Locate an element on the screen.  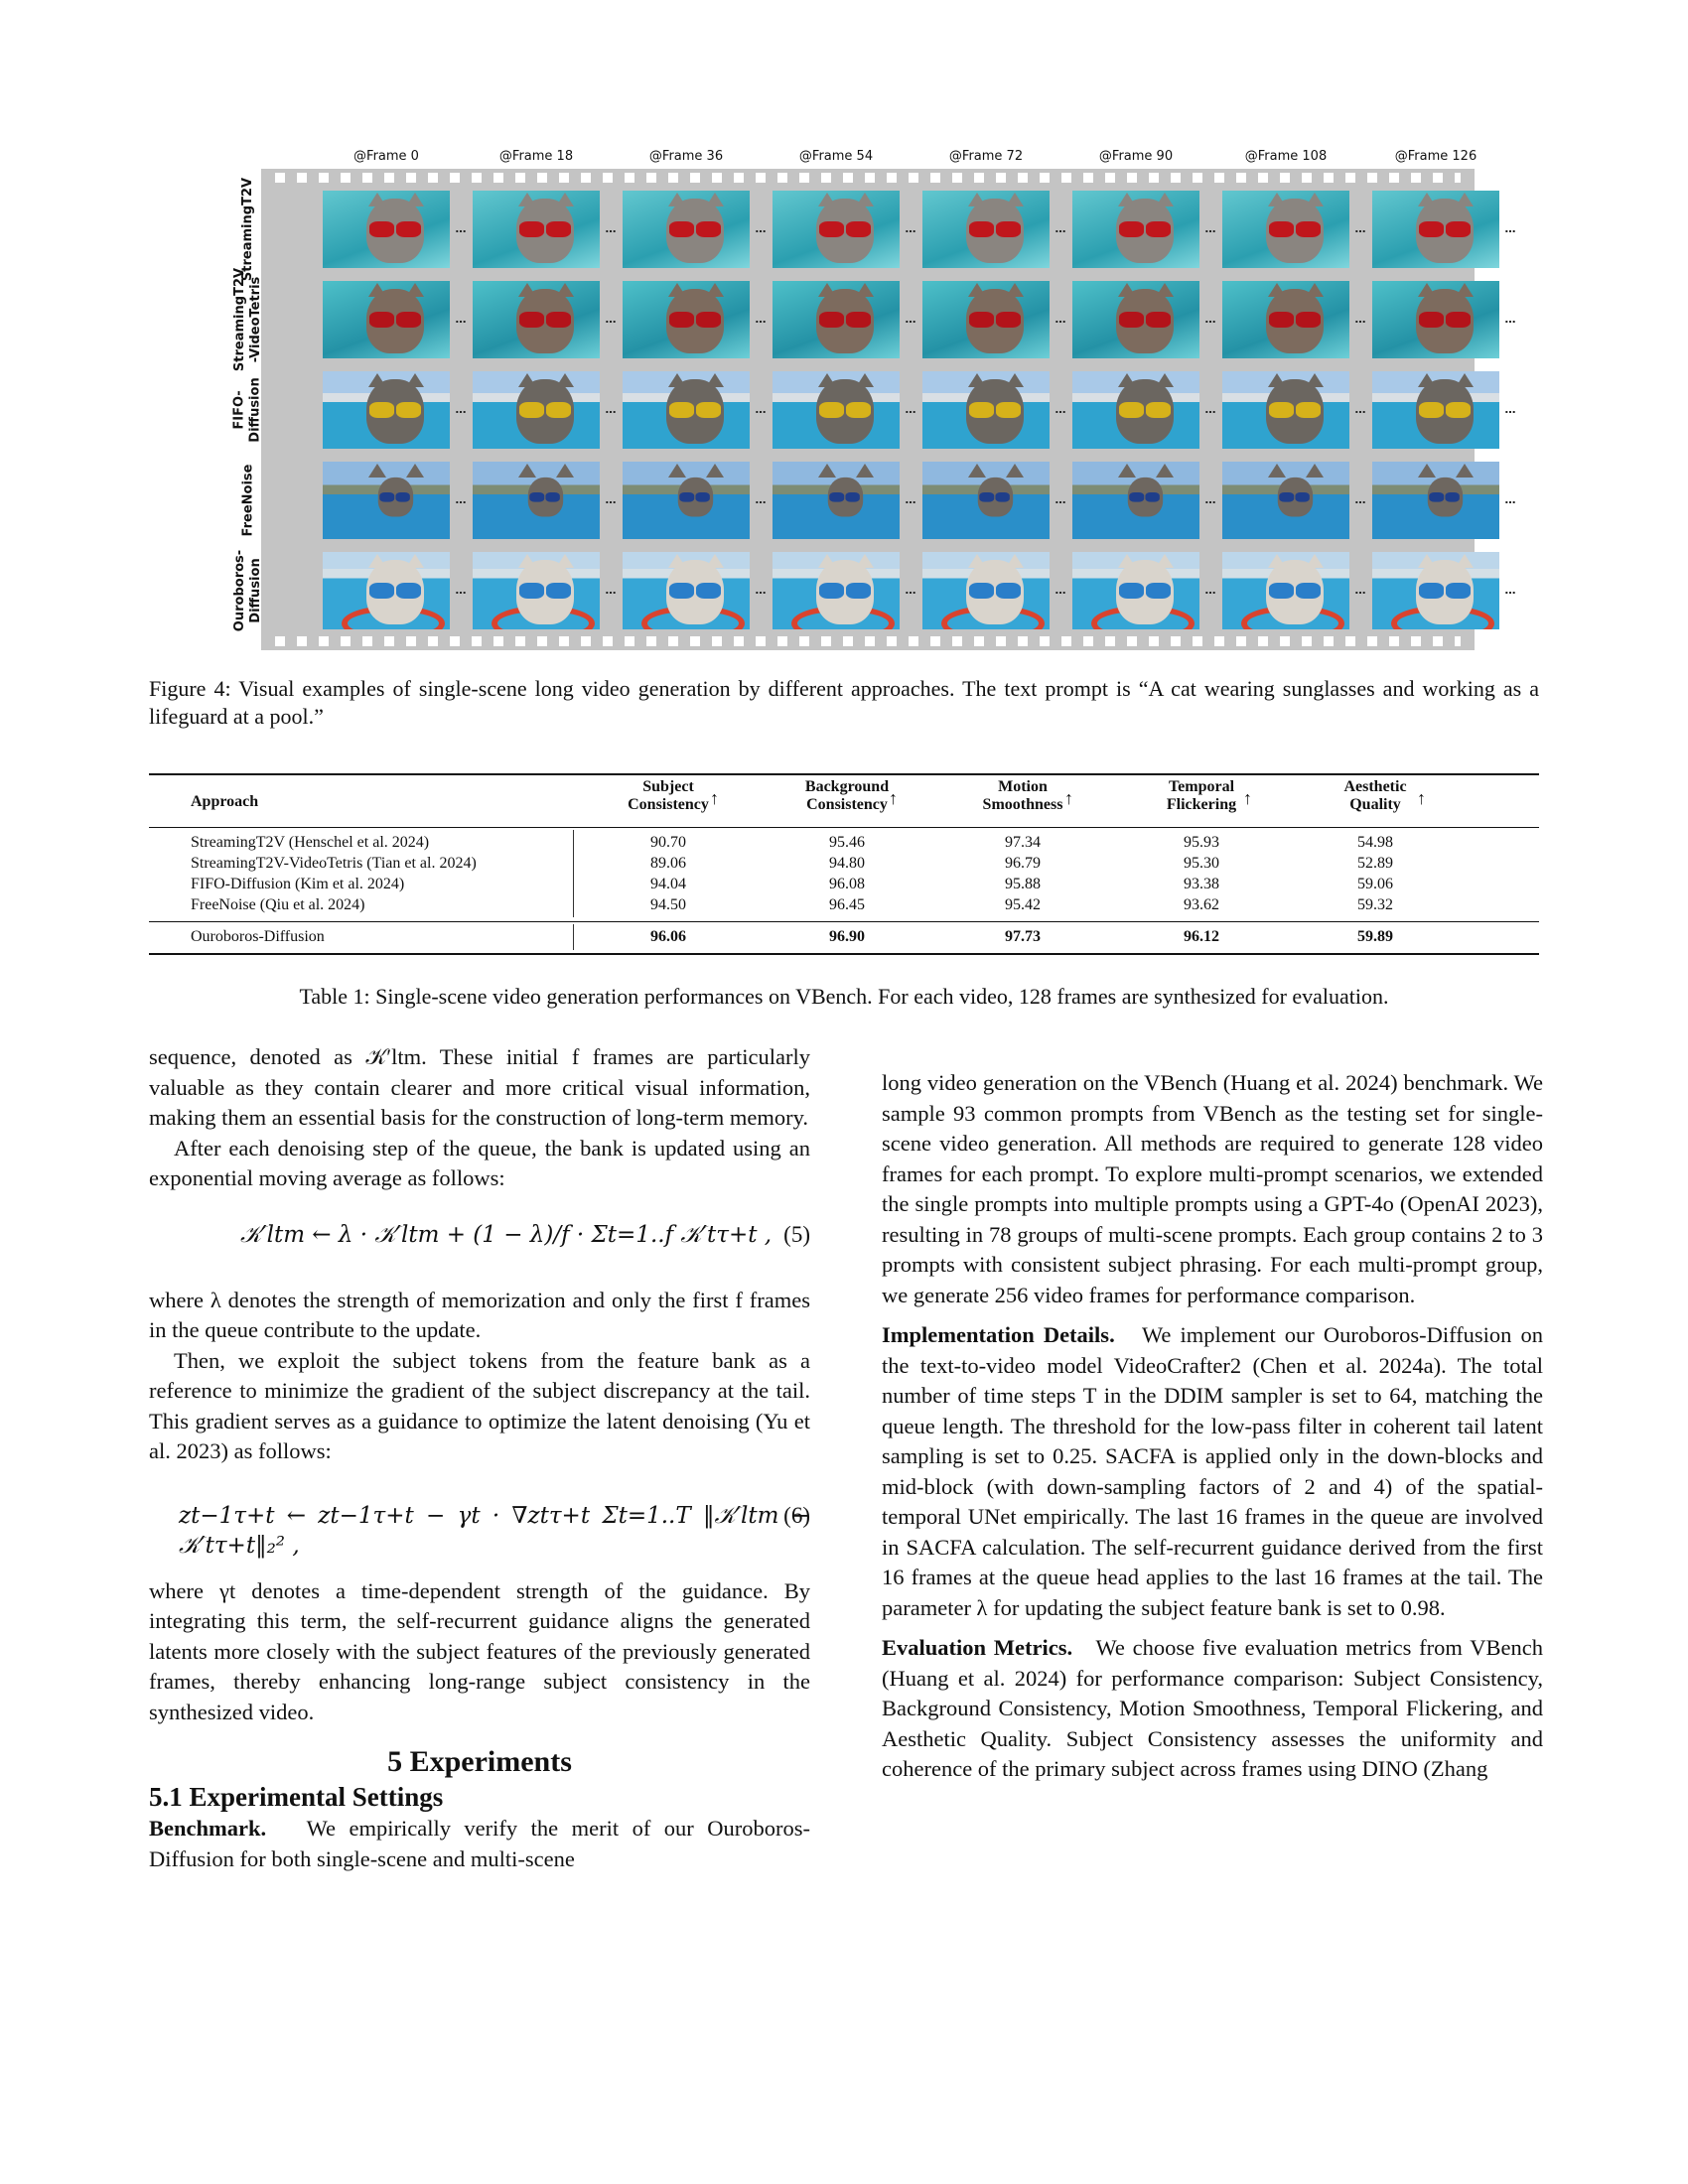
value-cell: 95.30 is located at coordinates (1201, 863).